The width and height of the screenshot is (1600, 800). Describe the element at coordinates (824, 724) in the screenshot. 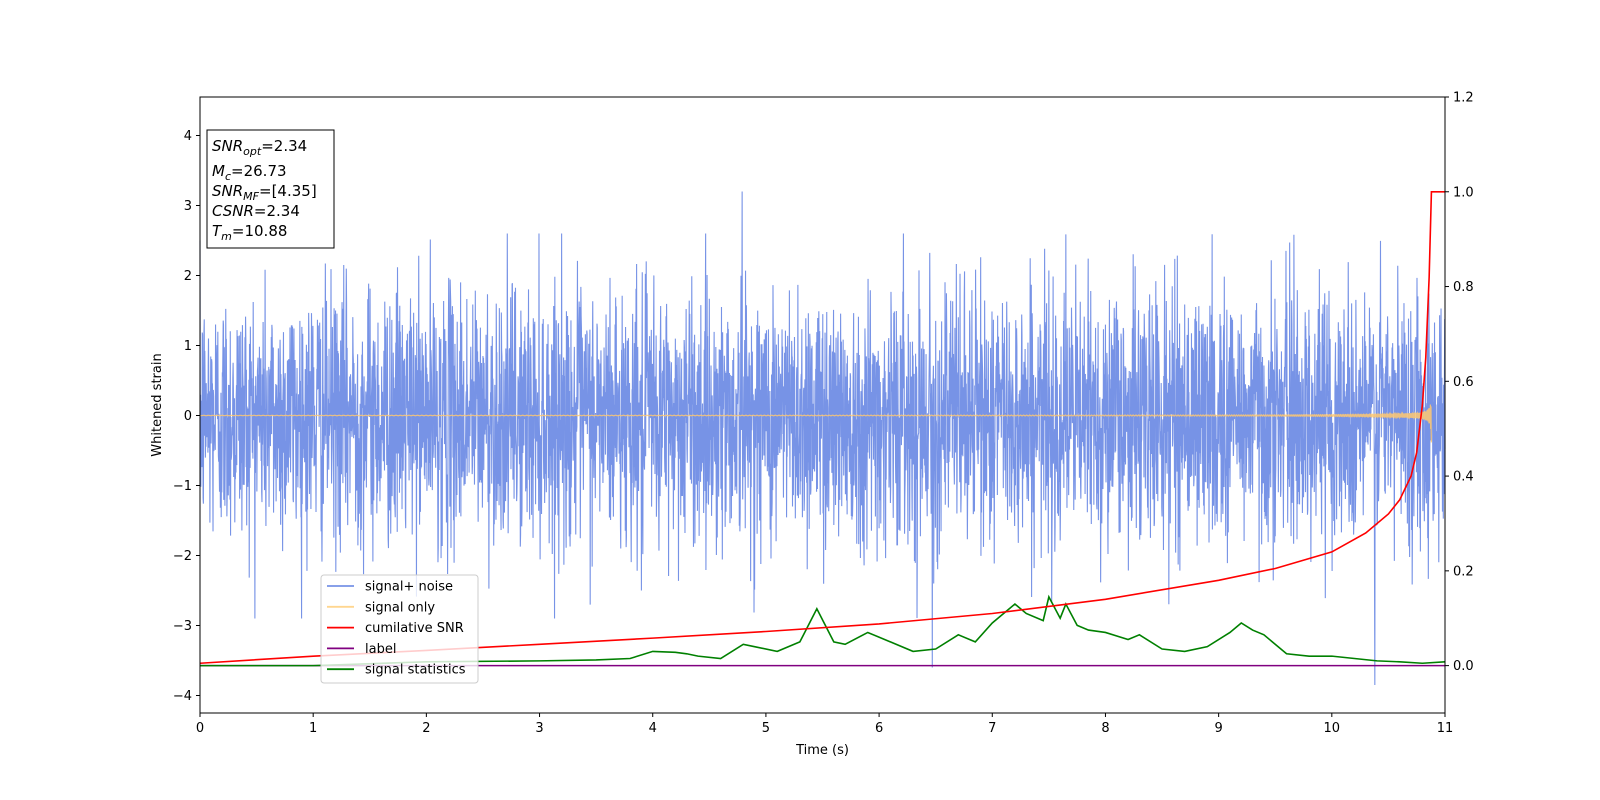

I see `x-axis-ticks: 0 1 2 3 4 5 6 7 8 9 10 11` at that location.